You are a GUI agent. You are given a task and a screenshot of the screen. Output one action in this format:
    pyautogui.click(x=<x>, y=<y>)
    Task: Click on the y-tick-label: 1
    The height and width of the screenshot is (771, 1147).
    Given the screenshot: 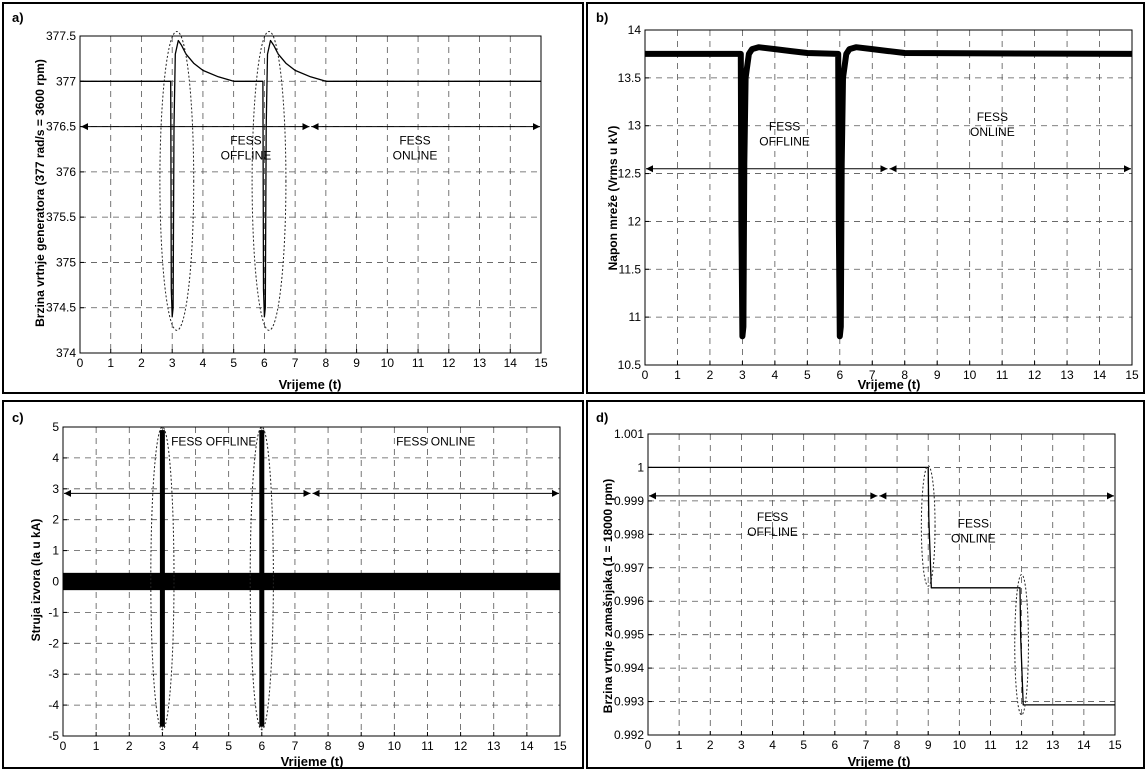 What is the action you would take?
    pyautogui.click(x=55, y=551)
    